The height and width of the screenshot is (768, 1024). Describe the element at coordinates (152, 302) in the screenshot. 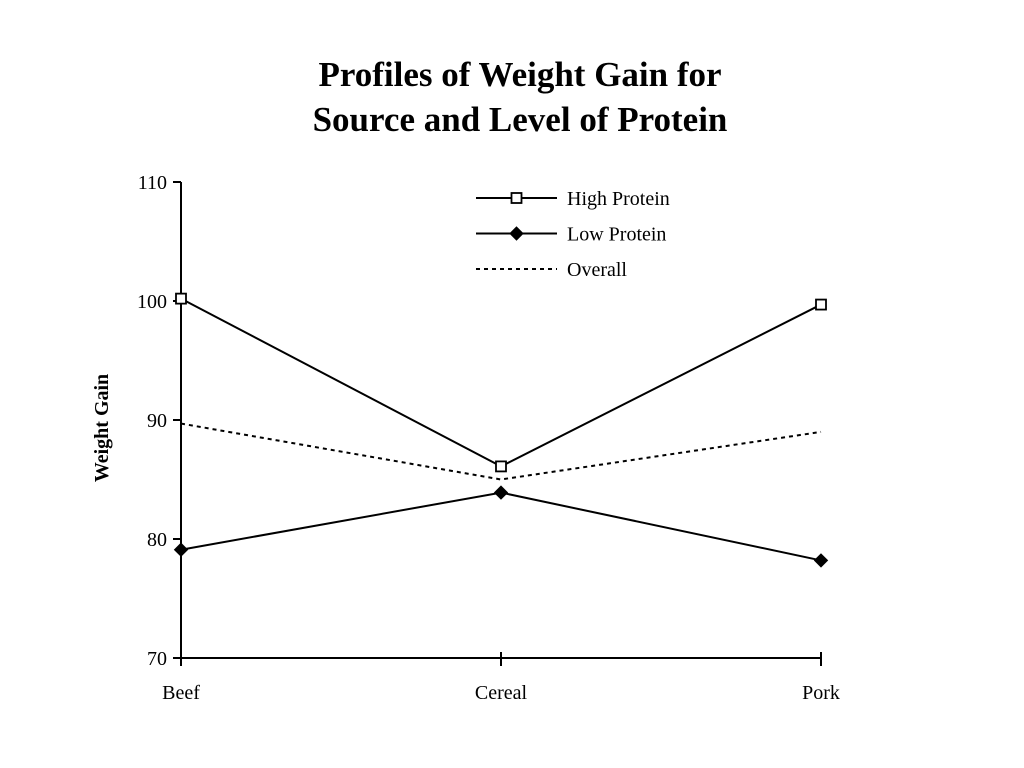

I see `y-tick-label: 100` at that location.